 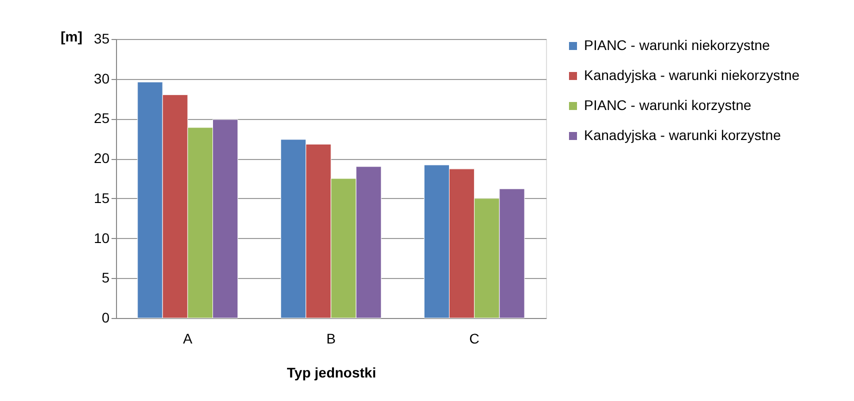 What do you see at coordinates (331, 372) in the screenshot?
I see `x-axis-title: Typ jednostki` at bounding box center [331, 372].